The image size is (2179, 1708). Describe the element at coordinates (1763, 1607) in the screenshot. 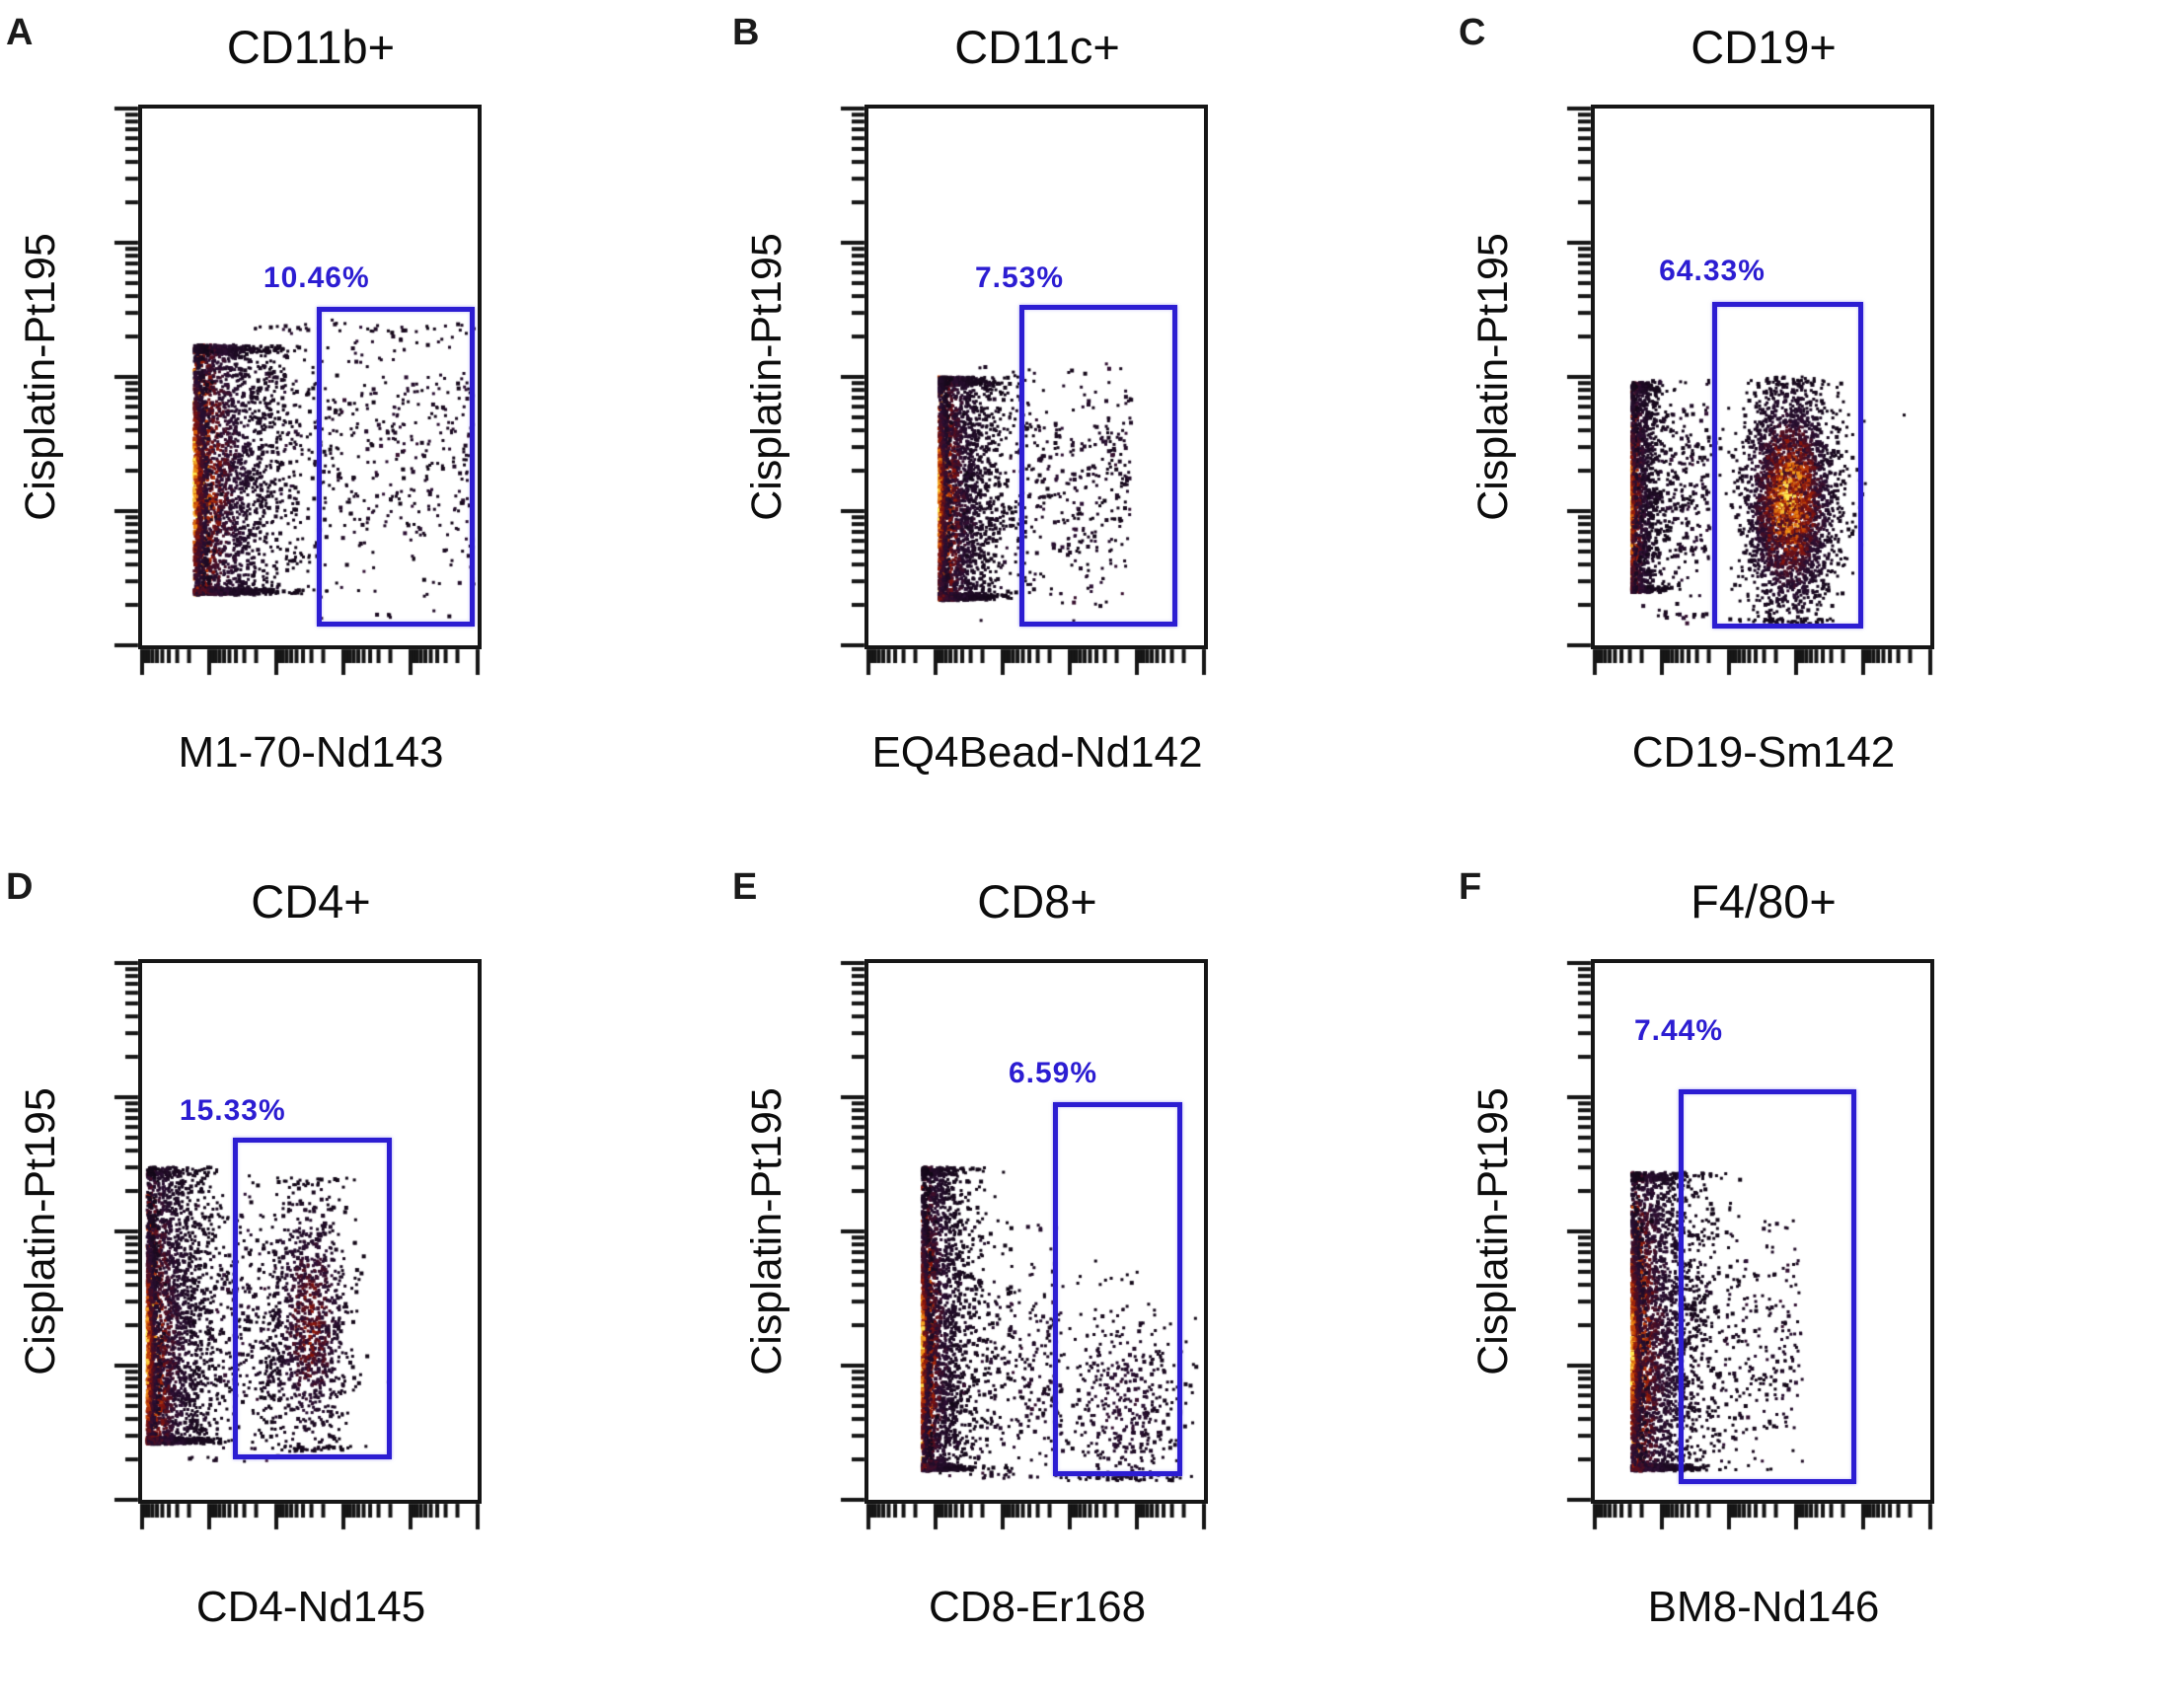

I see `x-axis-label: BM8-Nd146` at that location.